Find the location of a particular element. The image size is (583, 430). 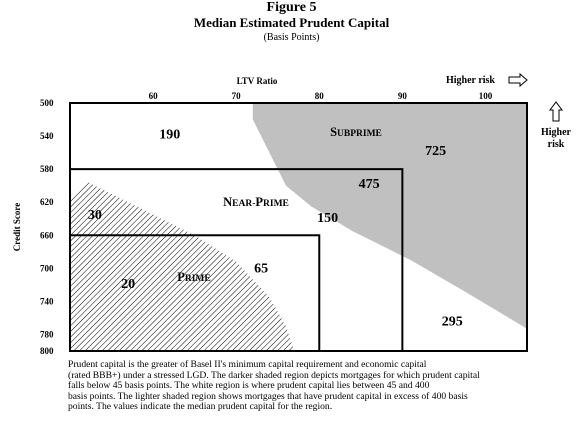

region-value-label: 725 is located at coordinates (435, 151).